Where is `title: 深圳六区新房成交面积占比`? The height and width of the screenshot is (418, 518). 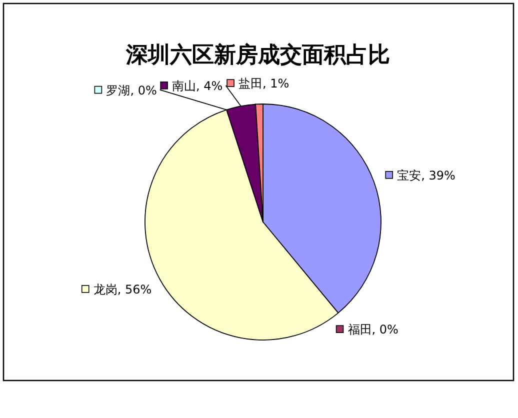 title: 深圳六区新房成交面积占比 is located at coordinates (258, 55).